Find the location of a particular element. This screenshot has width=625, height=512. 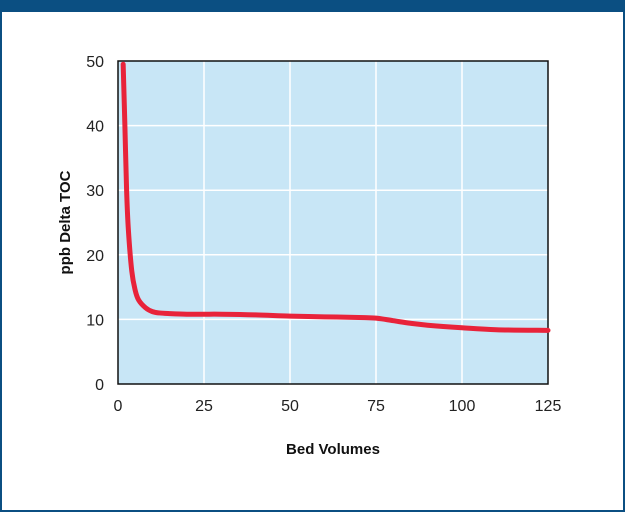

y-tick-label: 20 is located at coordinates (95, 256).